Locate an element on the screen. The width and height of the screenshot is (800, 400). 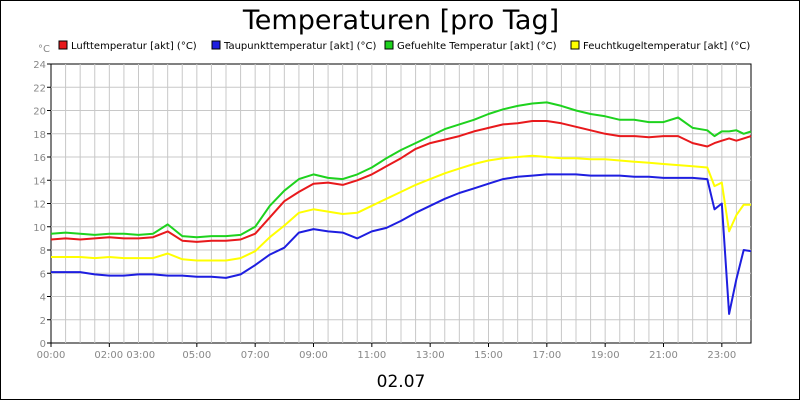
x-tick-label: 07:00 is located at coordinates (255, 355).